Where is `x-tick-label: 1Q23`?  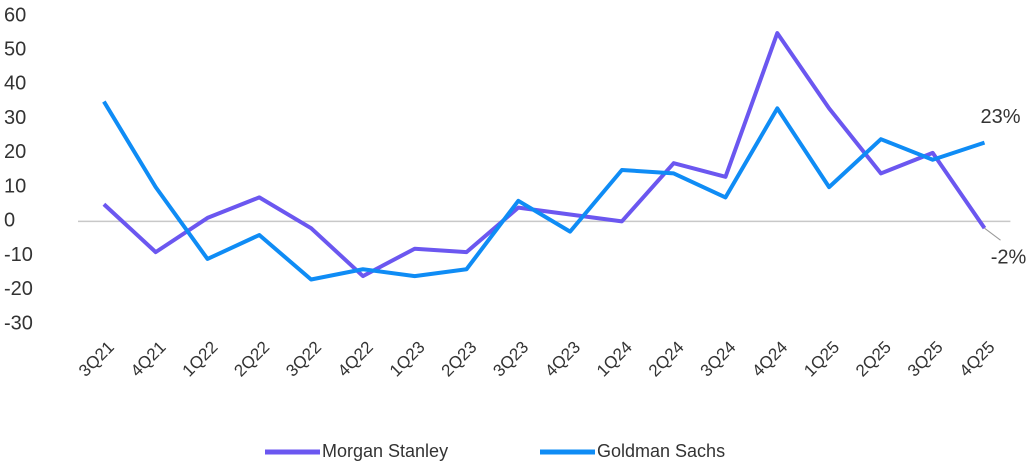
x-tick-label: 1Q23 is located at coordinates (407, 359).